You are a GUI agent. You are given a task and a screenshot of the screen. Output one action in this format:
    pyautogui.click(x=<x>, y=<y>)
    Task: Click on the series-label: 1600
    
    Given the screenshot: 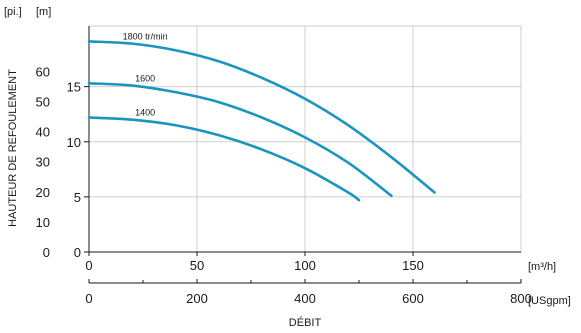 What is the action you would take?
    pyautogui.click(x=145, y=79)
    